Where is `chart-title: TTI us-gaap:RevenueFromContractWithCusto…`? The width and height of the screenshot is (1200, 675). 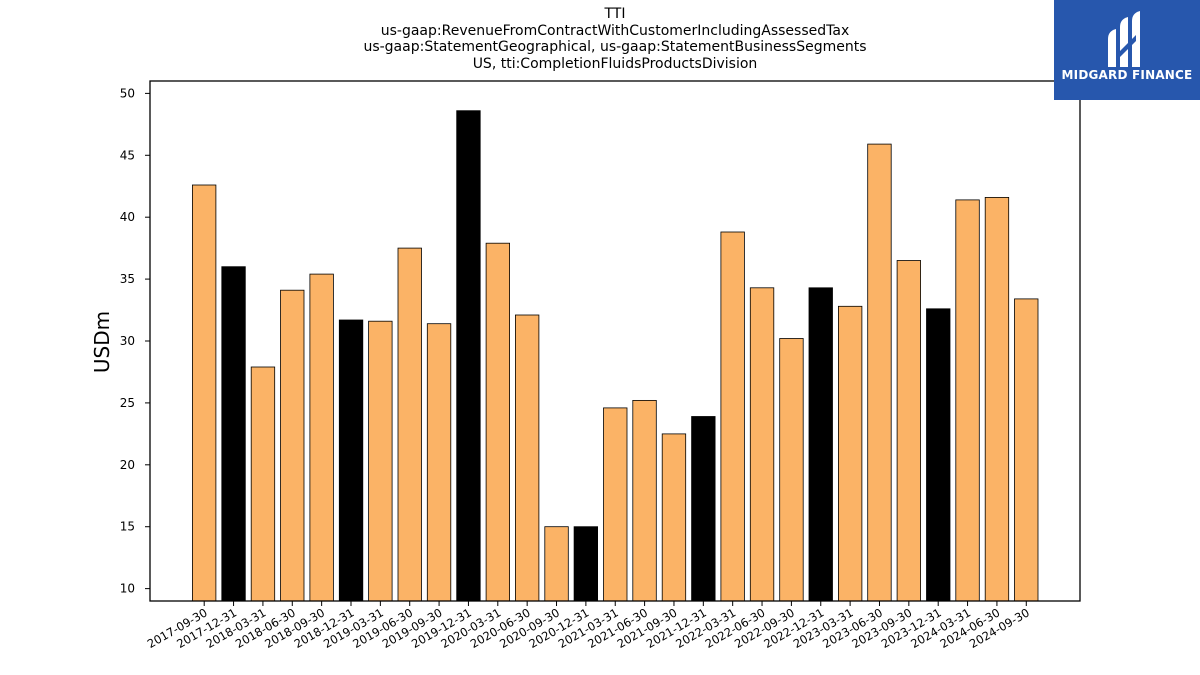 chart-title: TTI us-gaap:RevenueFromContractWithCusto… is located at coordinates (615, 39).